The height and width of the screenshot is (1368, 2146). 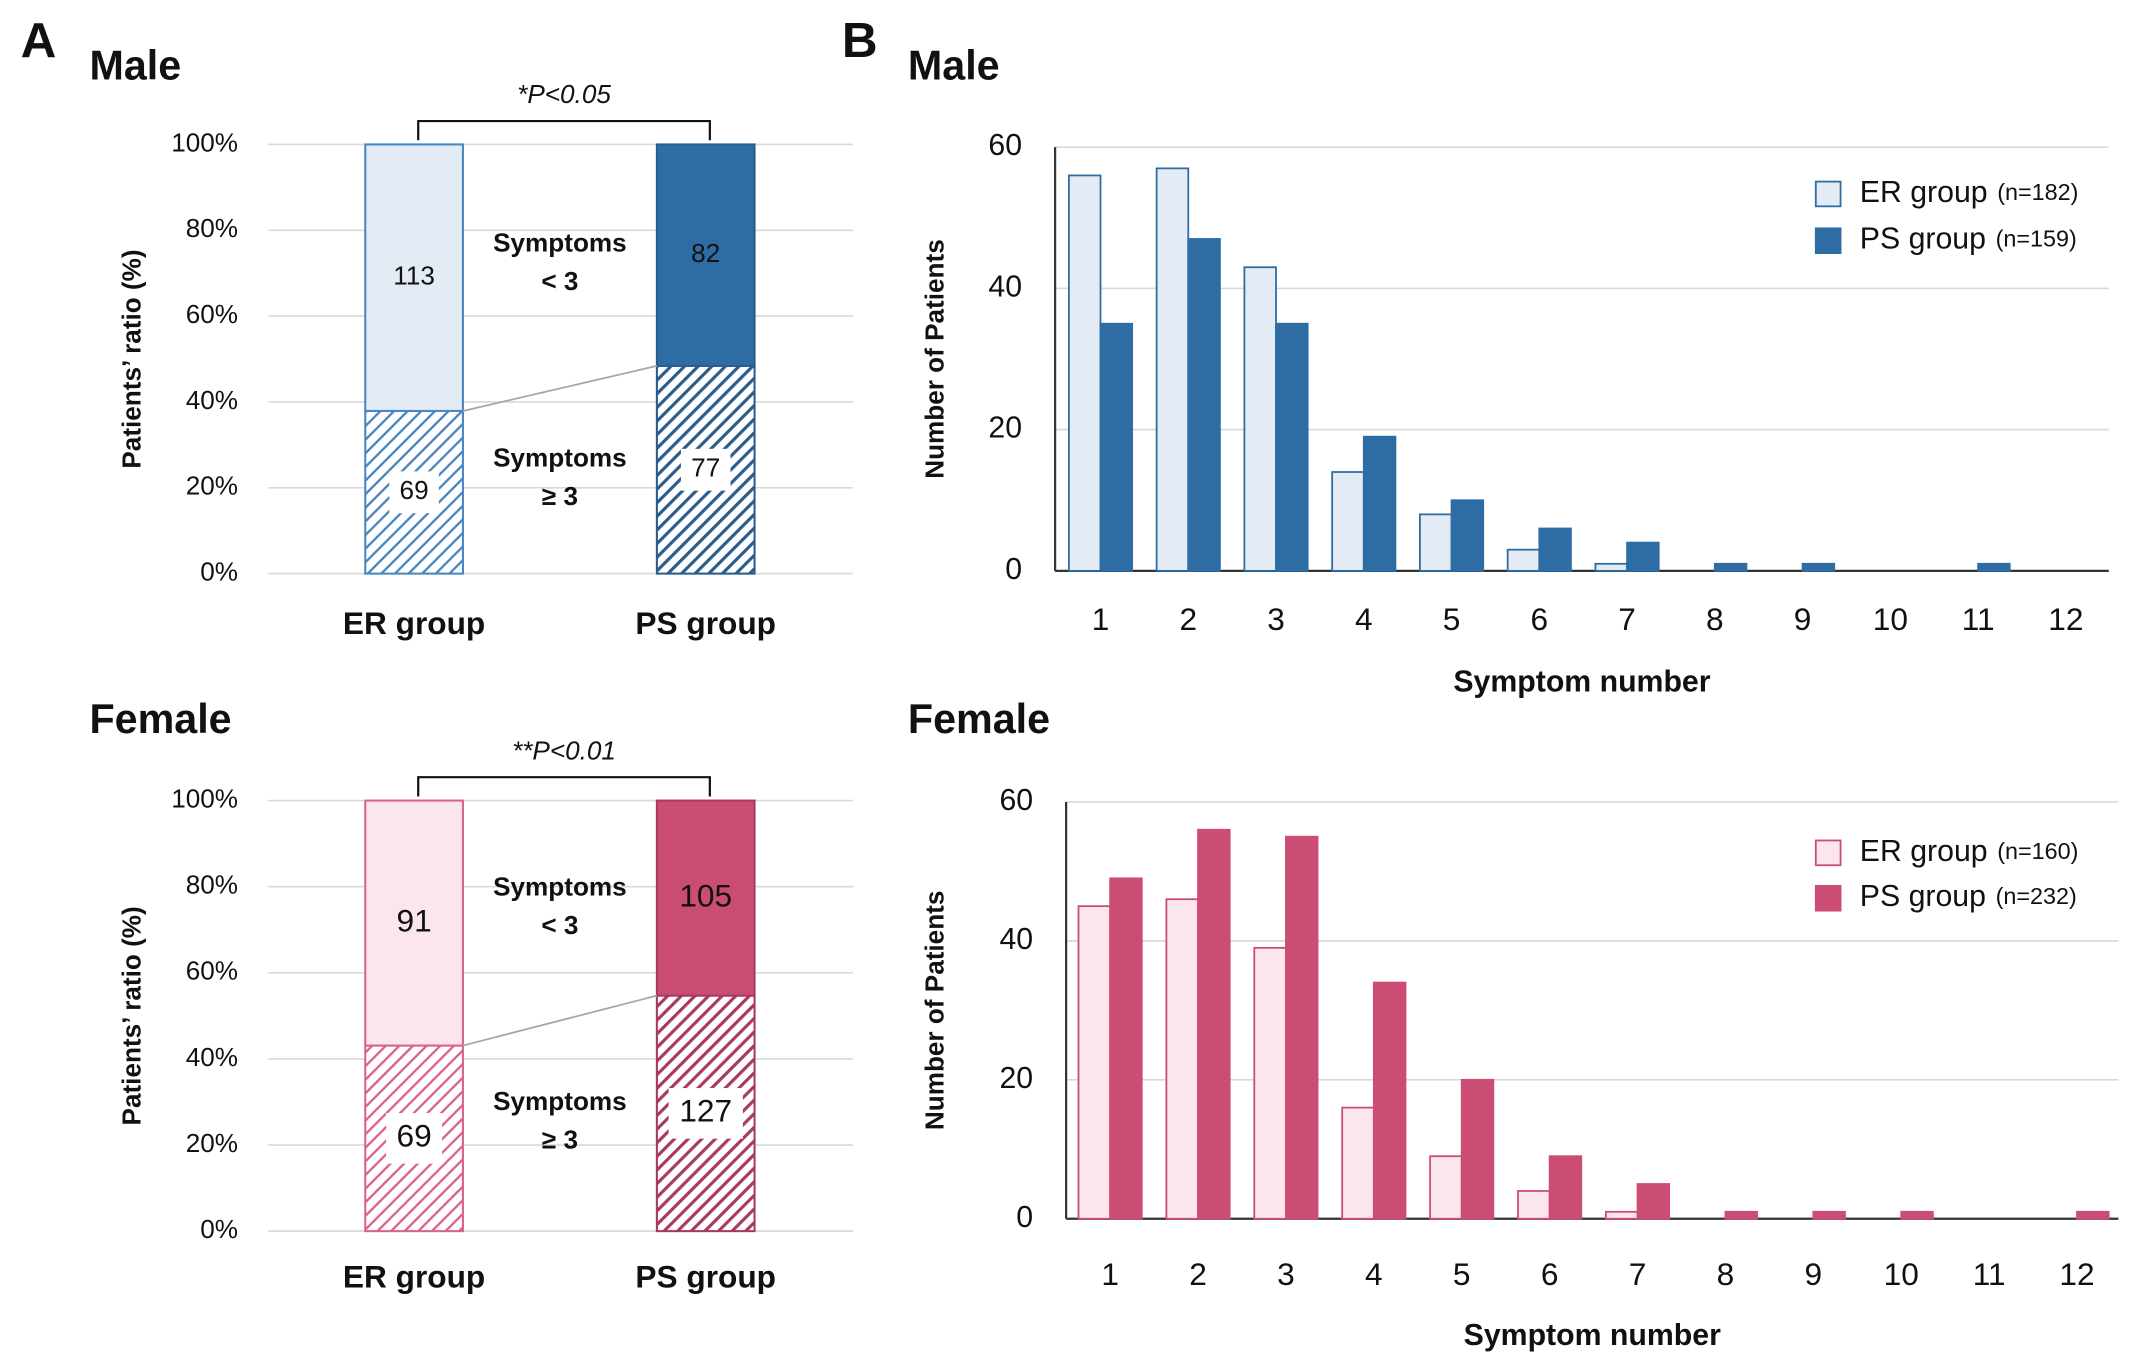 What do you see at coordinates (1016, 800) in the screenshot?
I see `y-tick-label: 60` at bounding box center [1016, 800].